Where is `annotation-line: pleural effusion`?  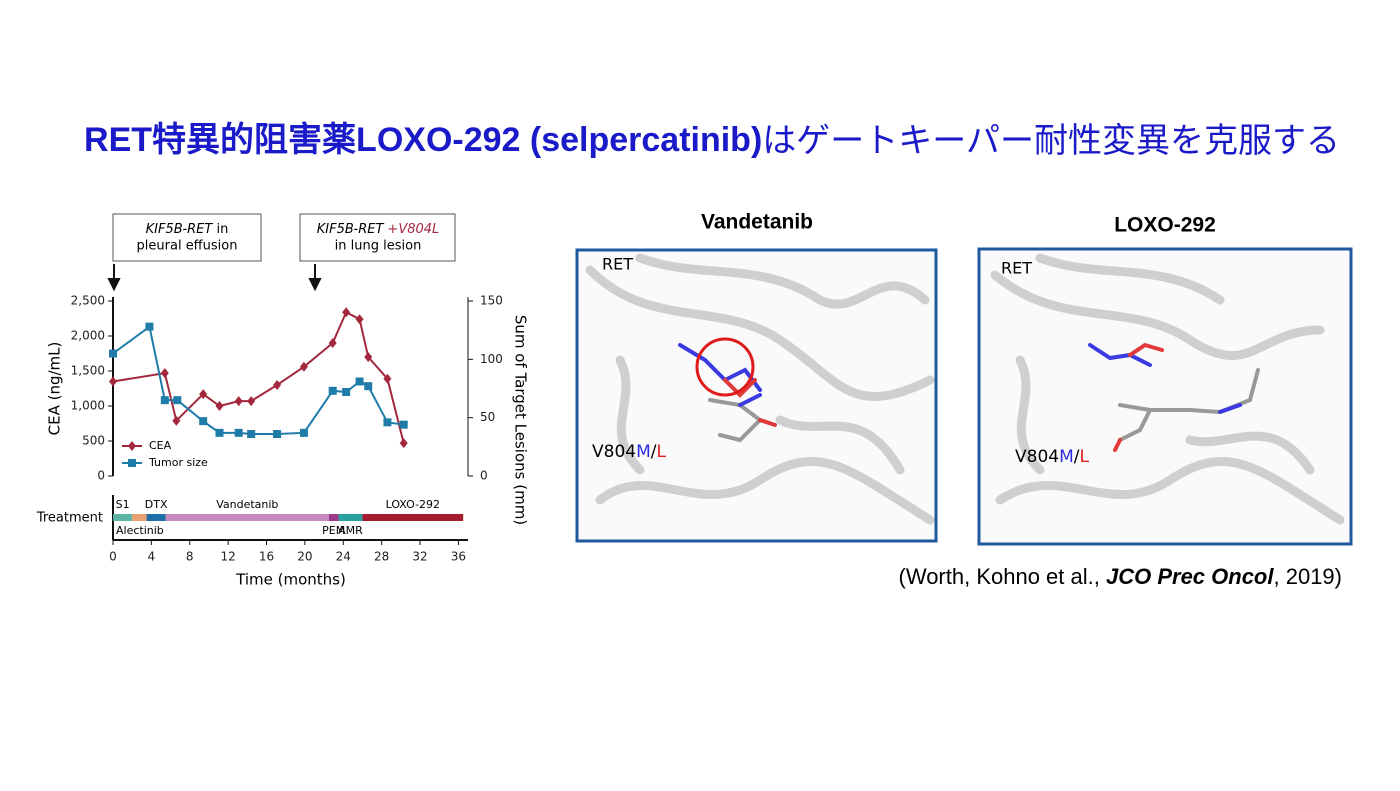 annotation-line: pleural effusion is located at coordinates (187, 246).